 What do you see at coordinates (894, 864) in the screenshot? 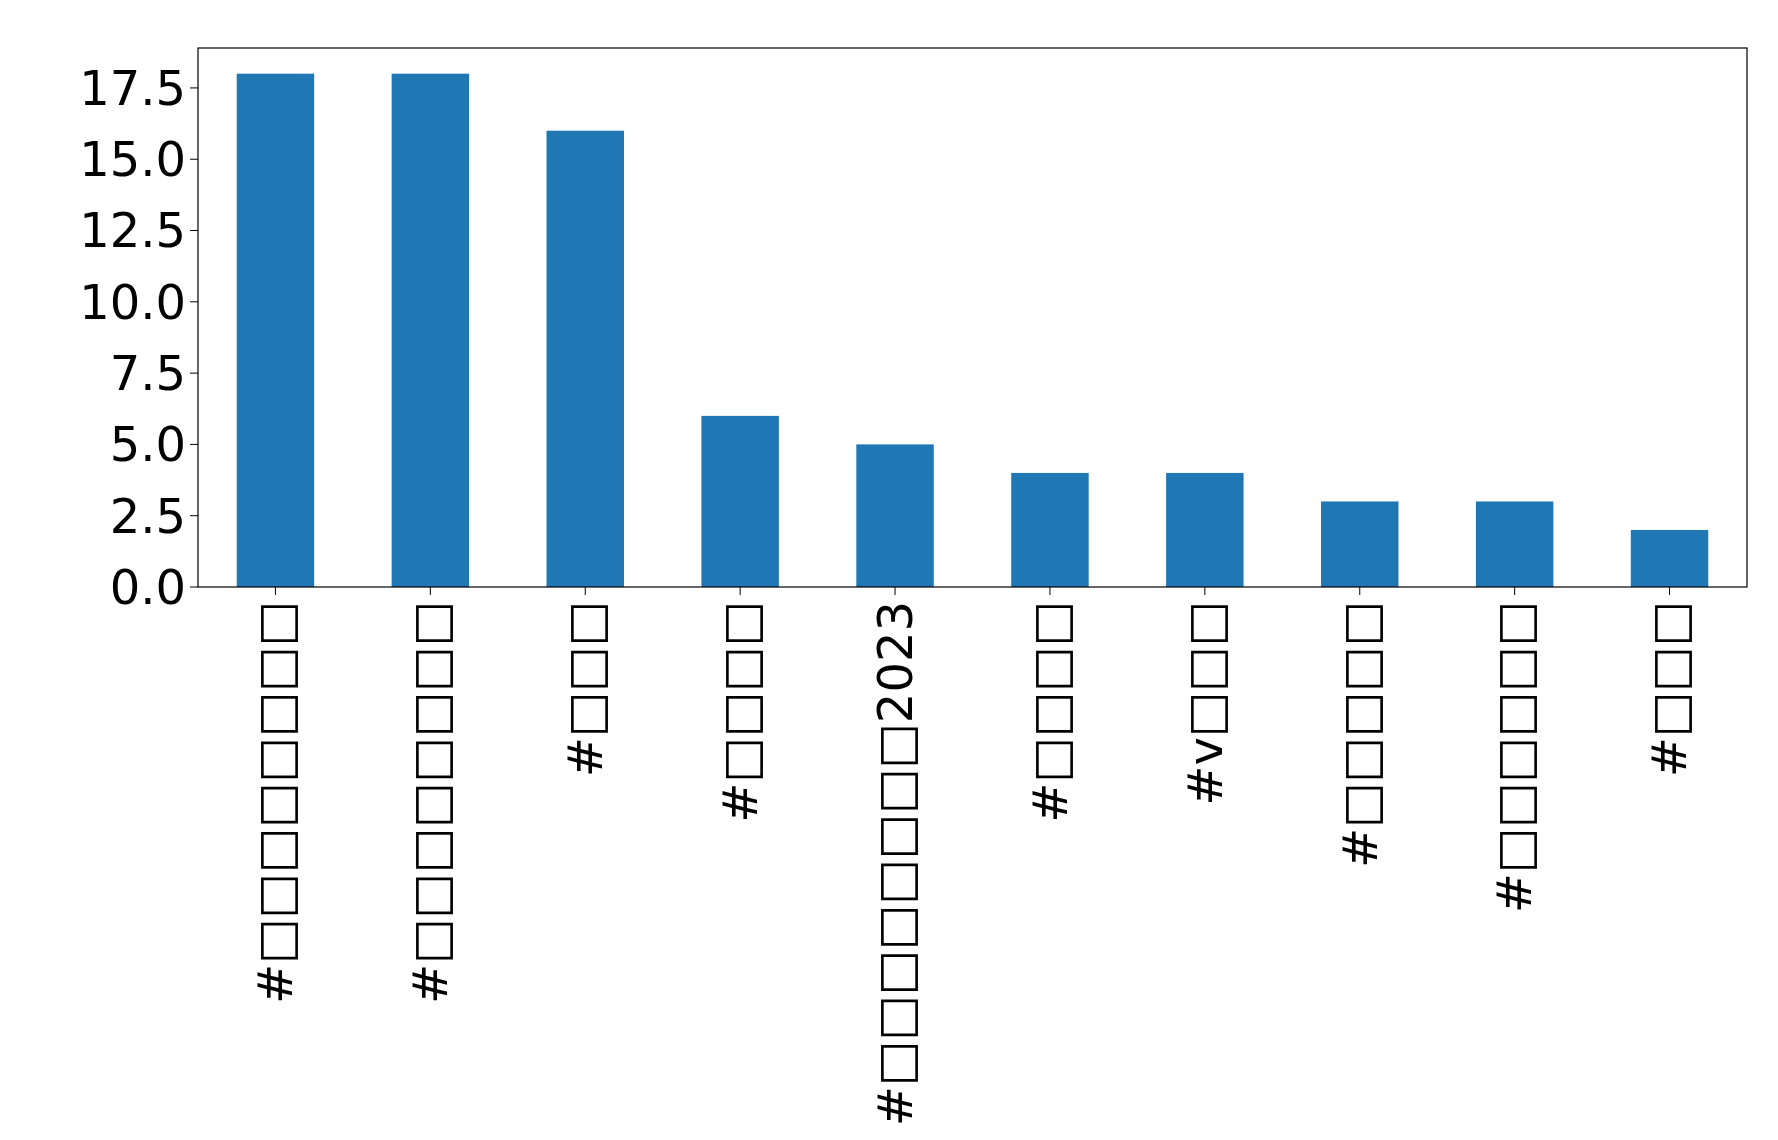
I see `x-tick-label: #□□□□□□□□2023` at bounding box center [894, 864].